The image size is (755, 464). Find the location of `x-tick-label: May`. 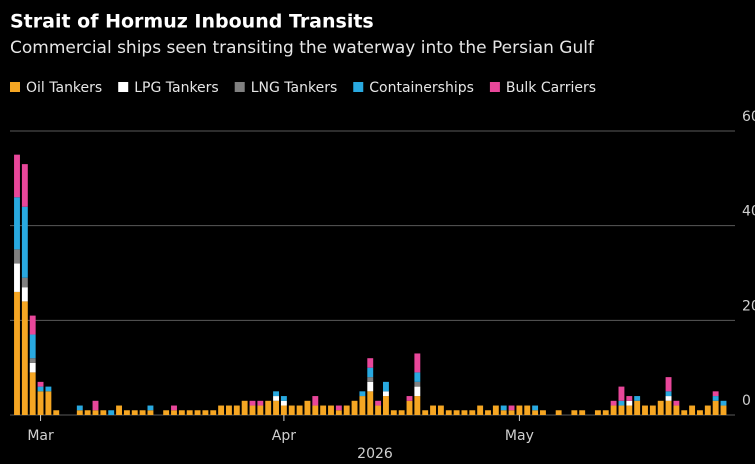

x-tick-label: May is located at coordinates (519, 436).